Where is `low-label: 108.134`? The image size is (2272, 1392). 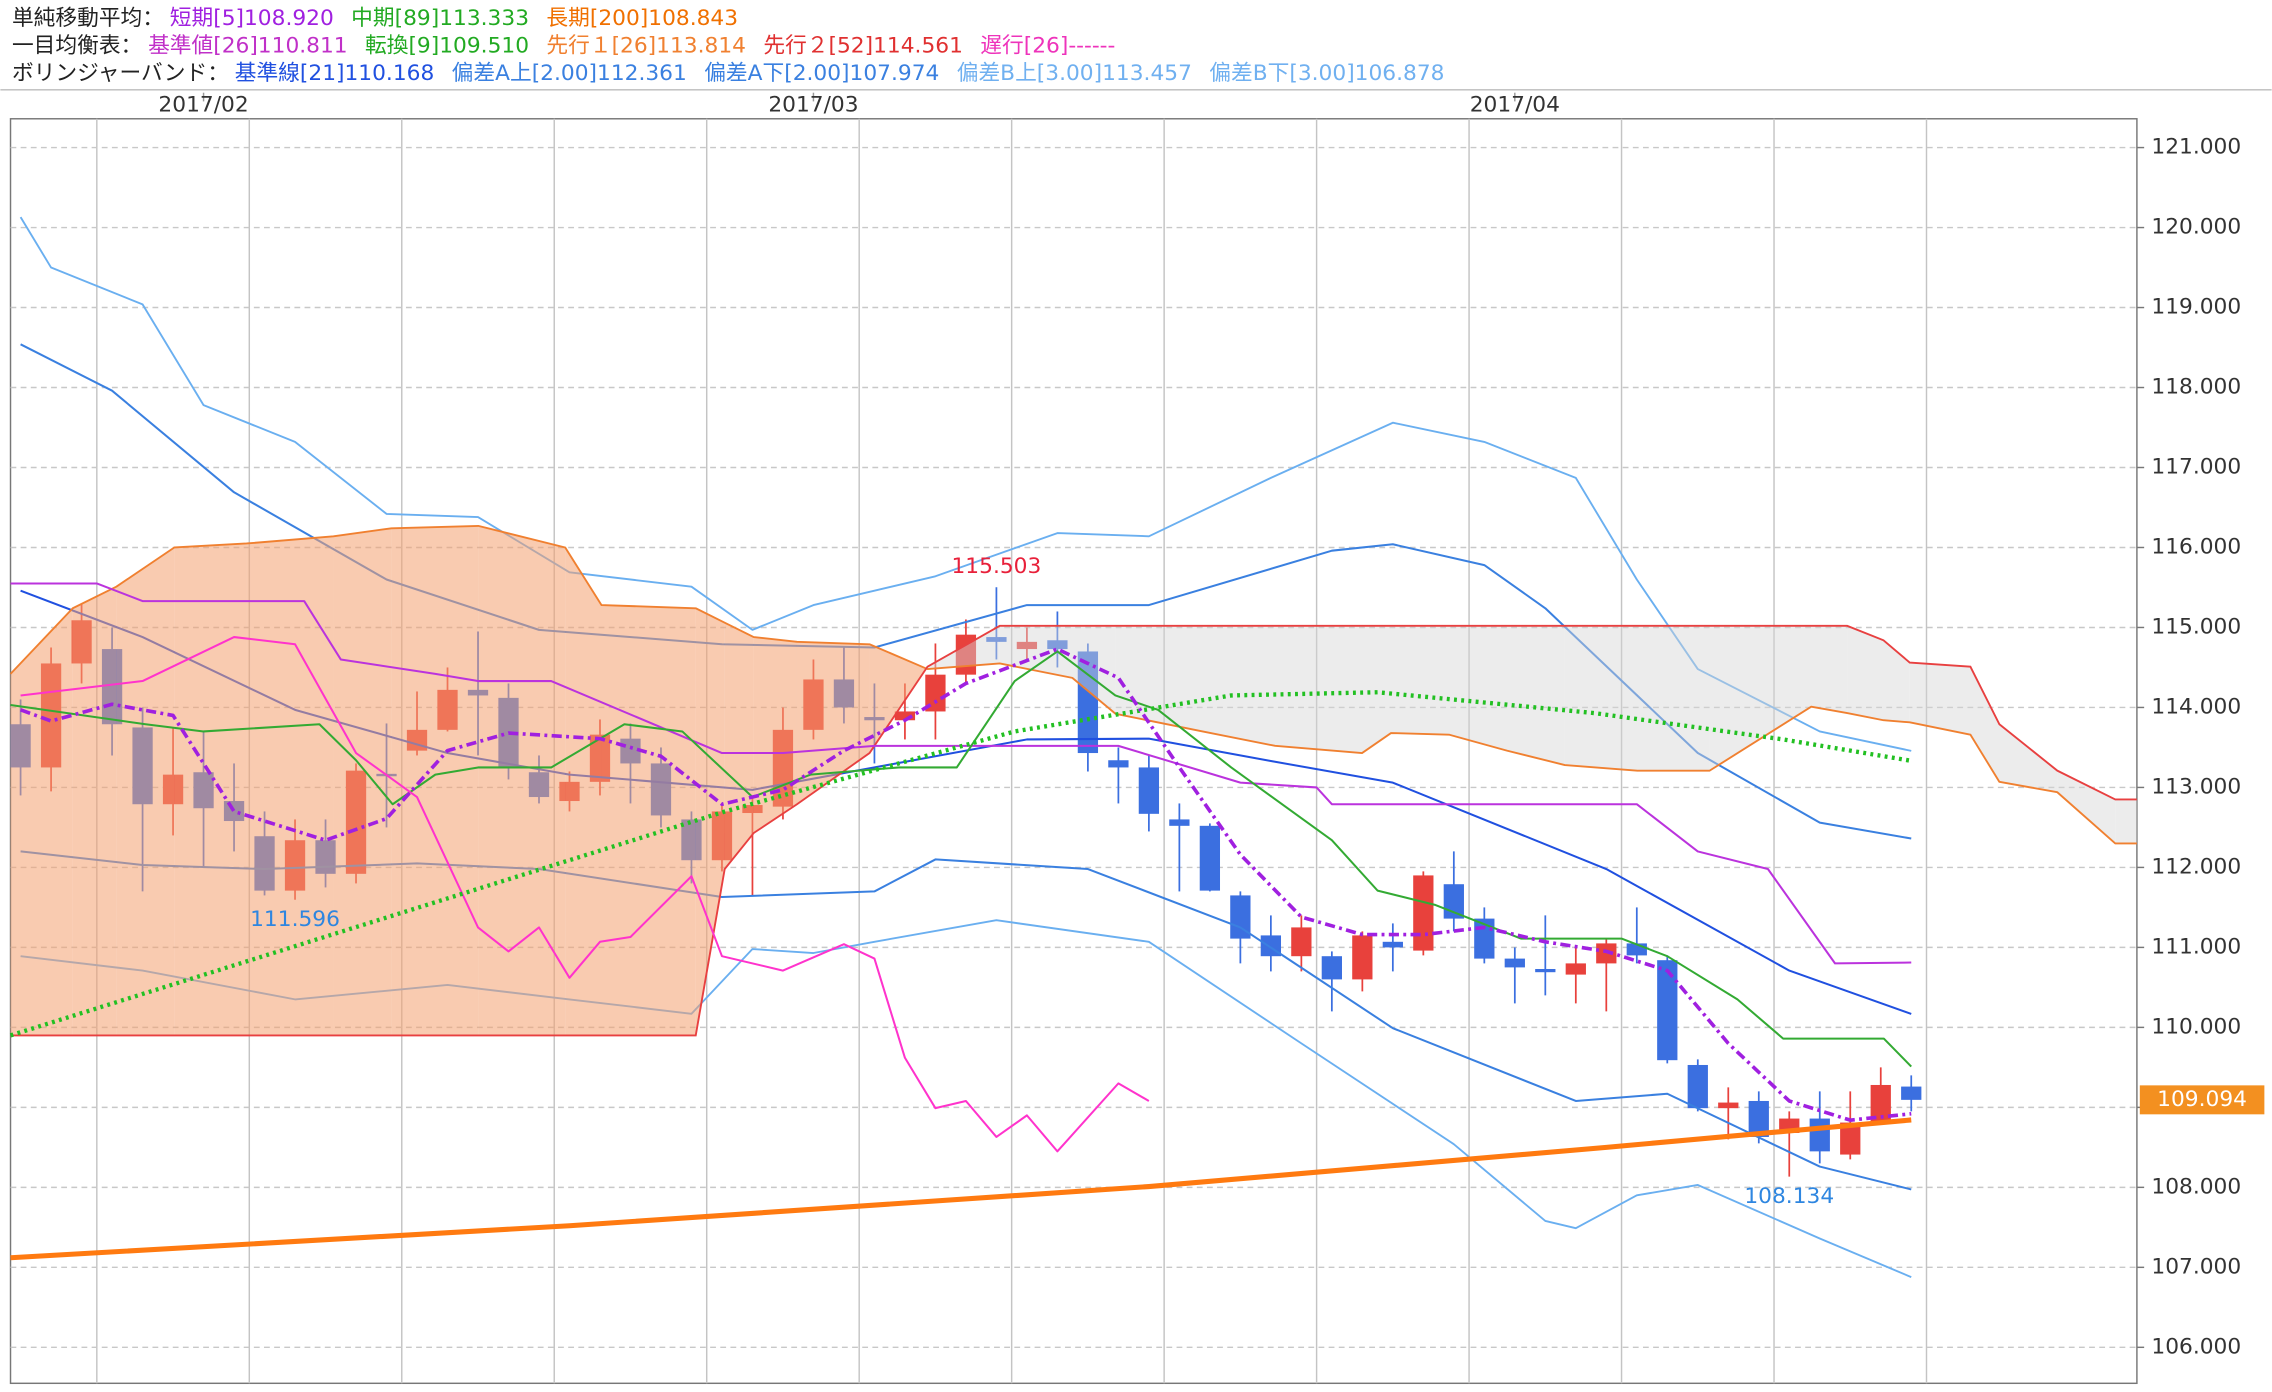 low-label: 108.134 is located at coordinates (1789, 1196).